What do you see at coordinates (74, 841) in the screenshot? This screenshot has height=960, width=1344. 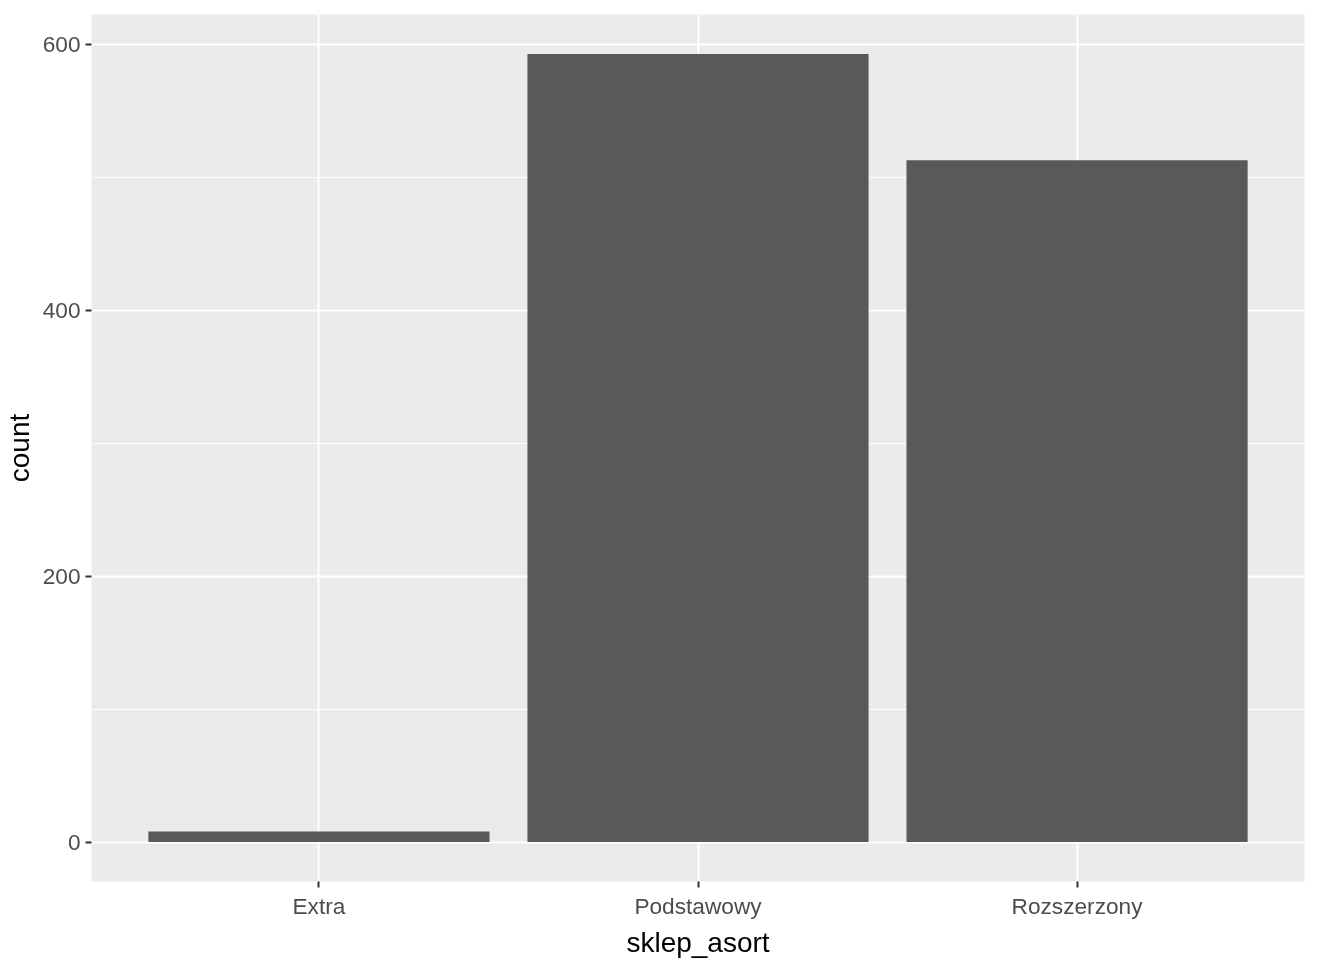 I see `y-tick-label: 0` at bounding box center [74, 841].